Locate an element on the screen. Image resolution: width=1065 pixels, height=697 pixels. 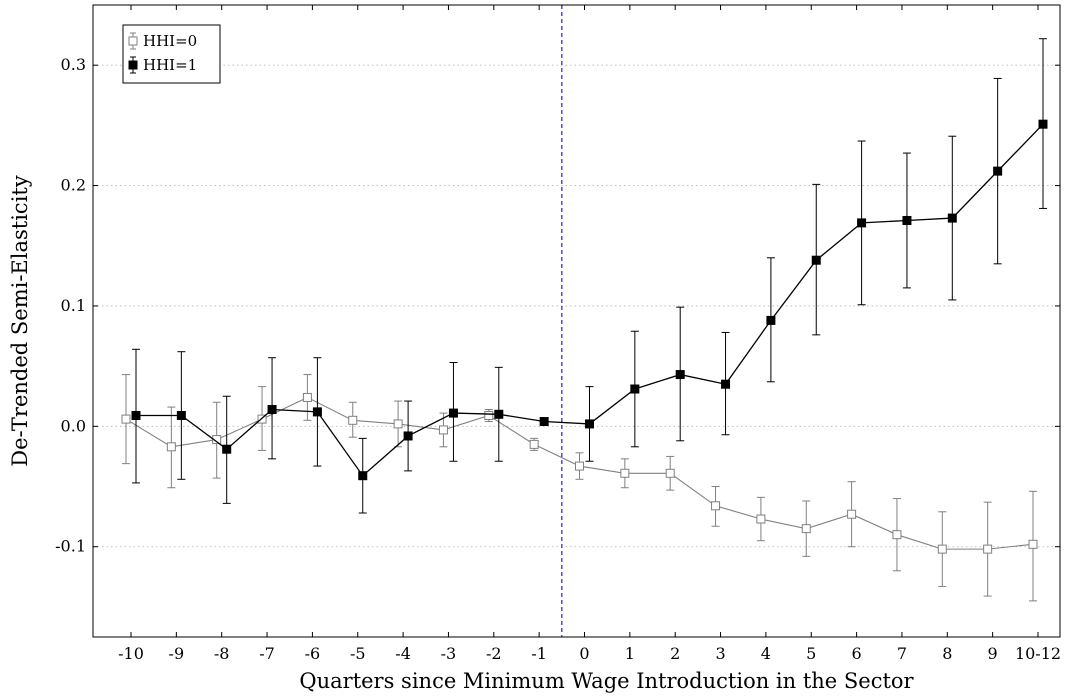
x-tick-label: 4 is located at coordinates (766, 653).